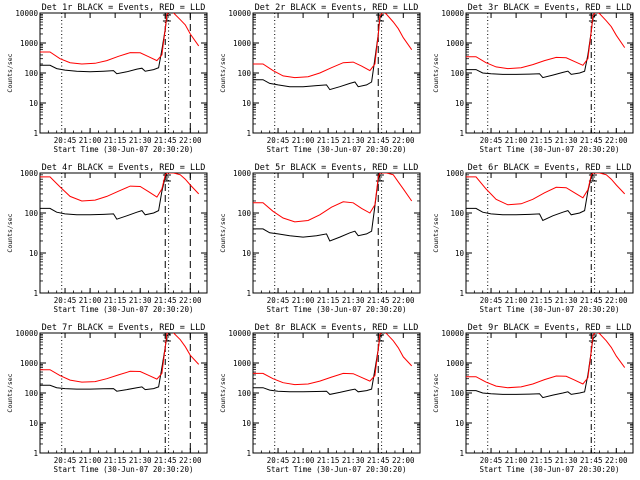 The image size is (640, 480). What do you see at coordinates (379, 178) in the screenshot?
I see `flare-marker-glyph` at bounding box center [379, 178].